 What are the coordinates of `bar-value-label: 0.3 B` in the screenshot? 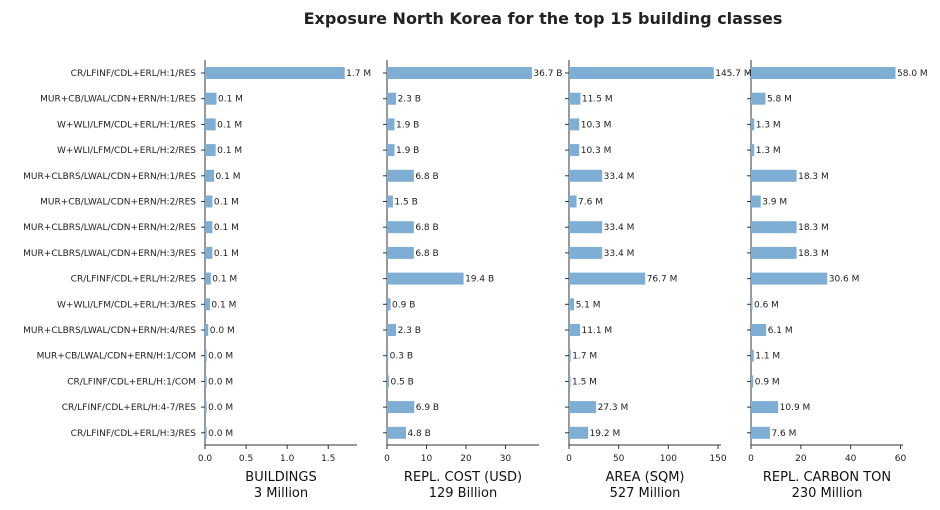 It's located at (401, 357).